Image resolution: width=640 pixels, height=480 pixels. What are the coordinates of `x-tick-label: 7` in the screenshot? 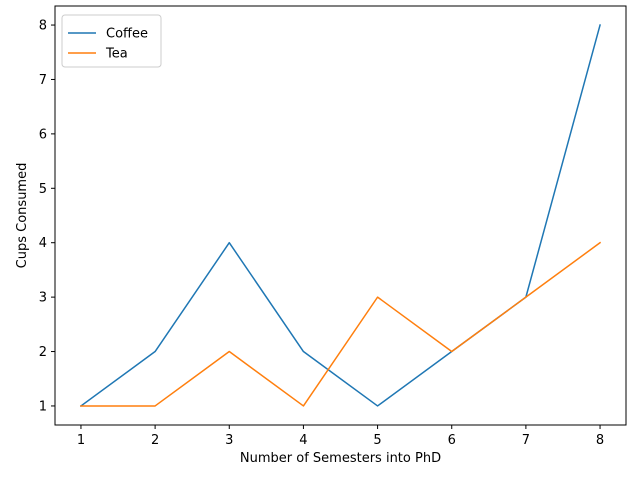 It's located at (526, 440).